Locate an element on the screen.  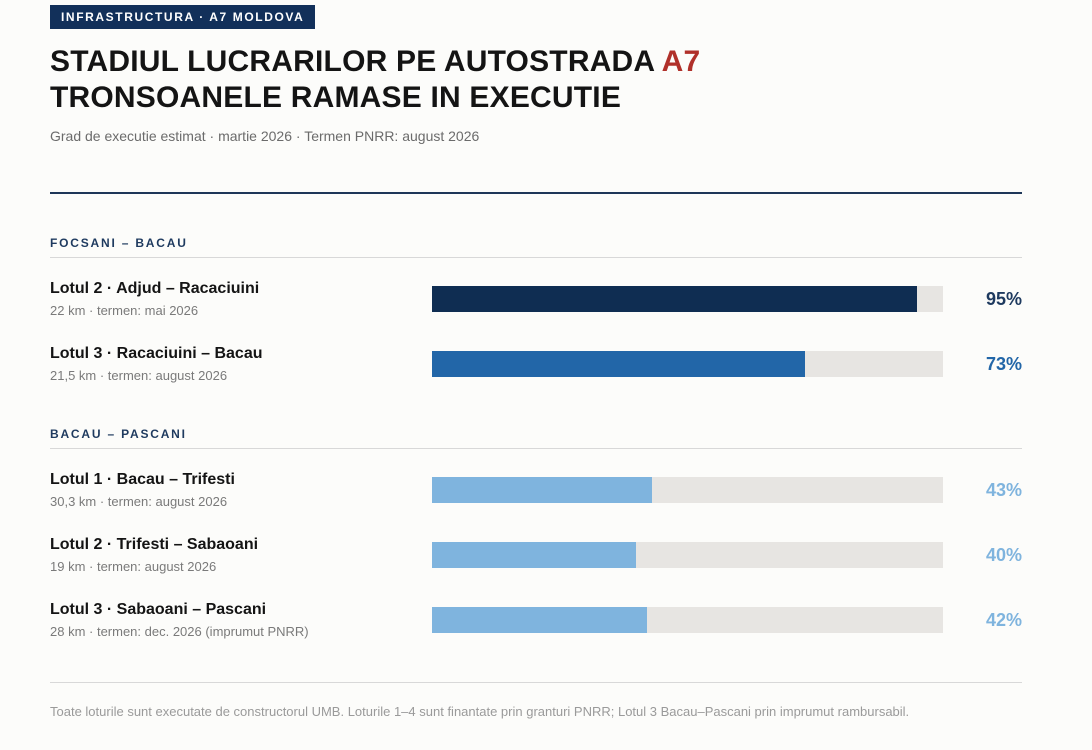
bar-label: Lotul 2 · Trifesti – Sabaoani is located at coordinates (154, 544).